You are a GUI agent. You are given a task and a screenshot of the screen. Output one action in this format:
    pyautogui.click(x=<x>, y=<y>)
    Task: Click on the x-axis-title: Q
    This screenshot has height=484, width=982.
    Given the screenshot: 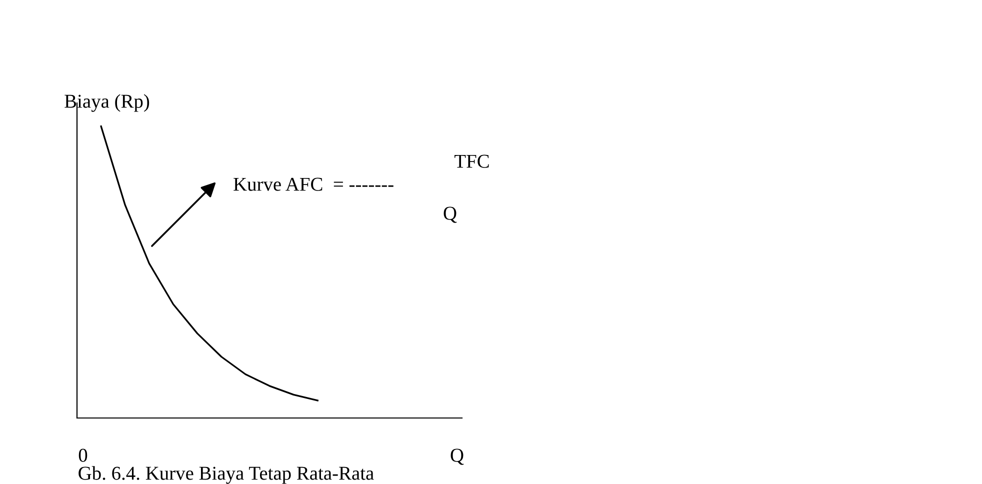 What is the action you would take?
    pyautogui.click(x=457, y=456)
    